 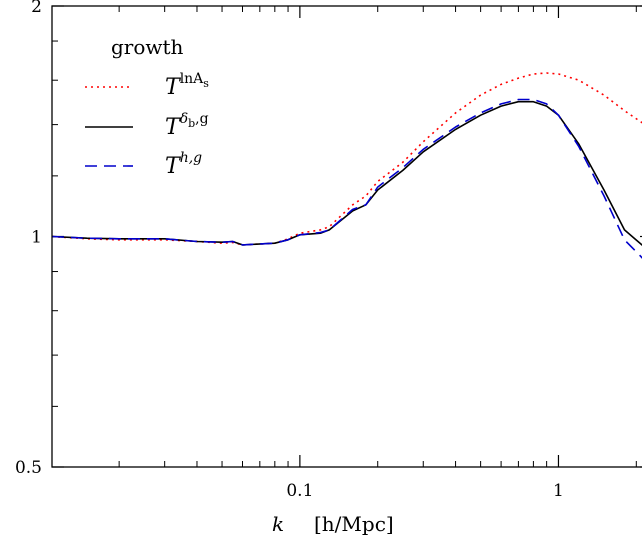 I want to click on legend-label-h-g: Th,g, so click(x=183, y=164).